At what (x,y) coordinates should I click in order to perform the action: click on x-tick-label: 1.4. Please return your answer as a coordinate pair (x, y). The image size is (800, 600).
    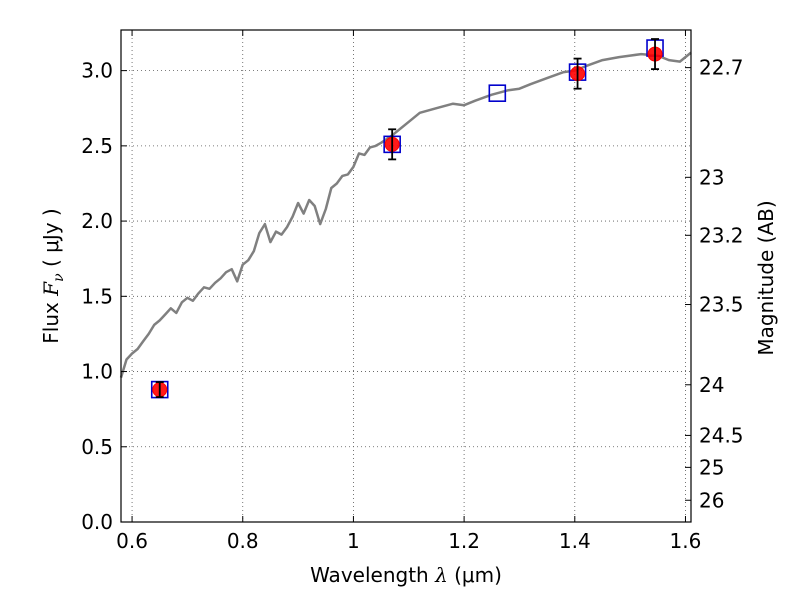
    Looking at the image, I should click on (575, 541).